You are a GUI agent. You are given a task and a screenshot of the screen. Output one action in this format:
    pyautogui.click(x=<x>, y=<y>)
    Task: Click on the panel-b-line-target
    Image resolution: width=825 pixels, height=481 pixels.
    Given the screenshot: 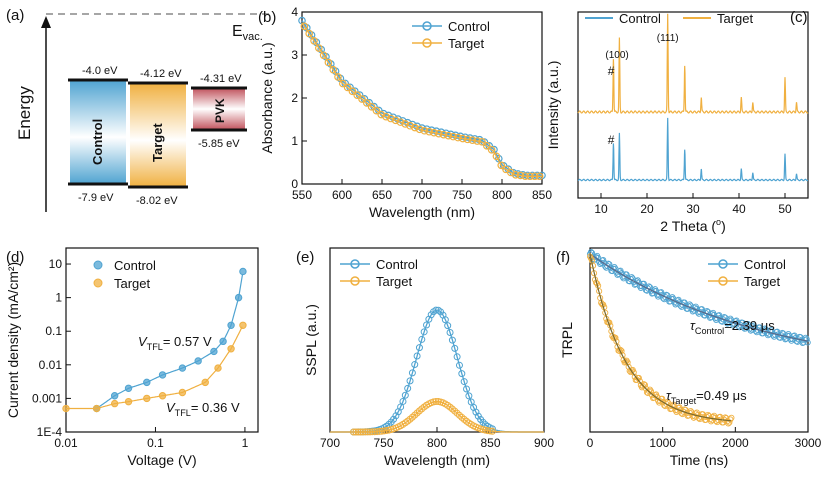 What is the action you would take?
    pyautogui.click(x=421, y=99)
    